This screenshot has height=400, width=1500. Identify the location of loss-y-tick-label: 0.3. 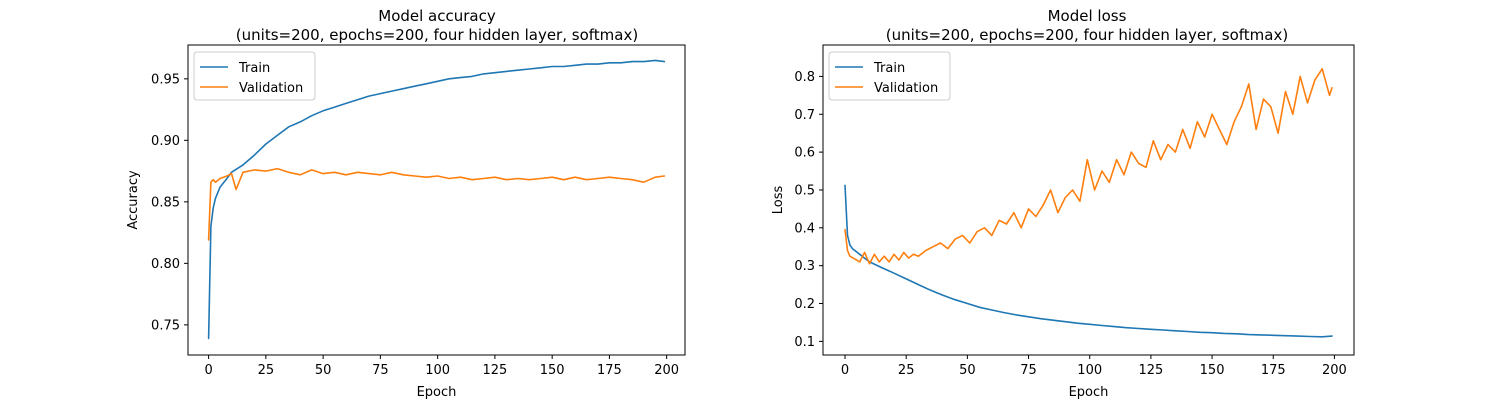
(804, 266).